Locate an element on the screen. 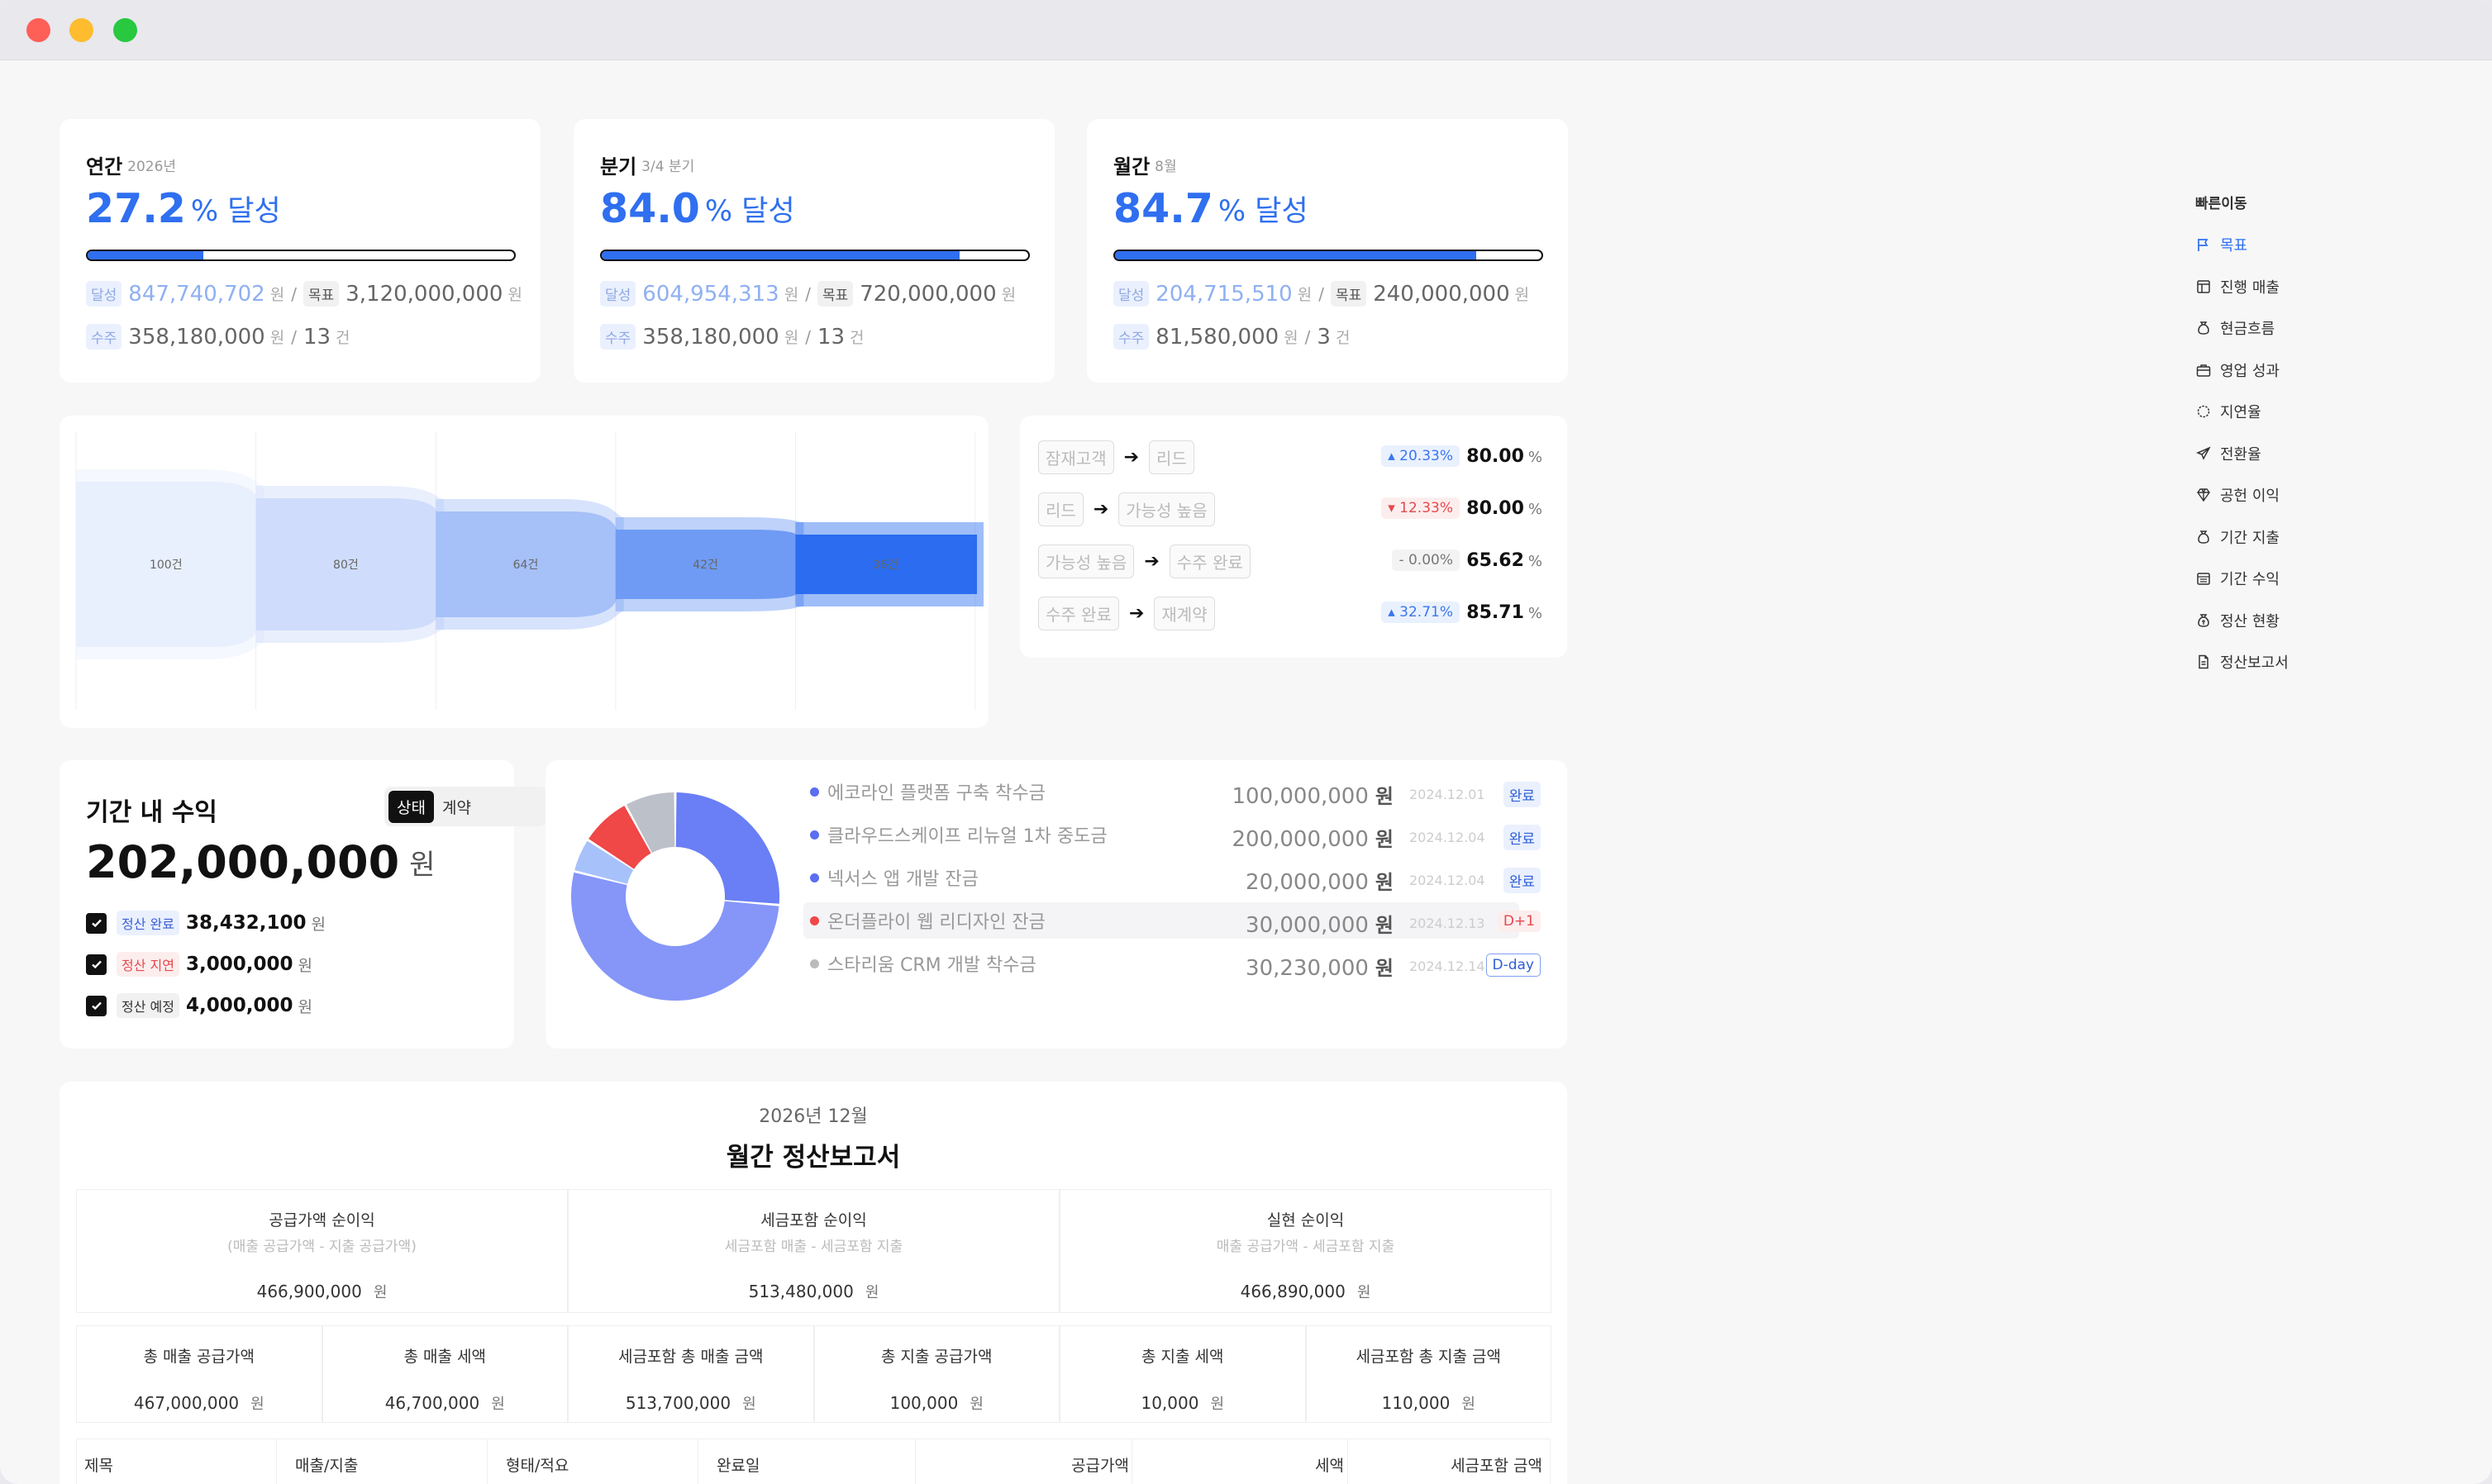  payment-row: 온더플라이 웹 리디자인 잔금 is located at coordinates (928, 920).